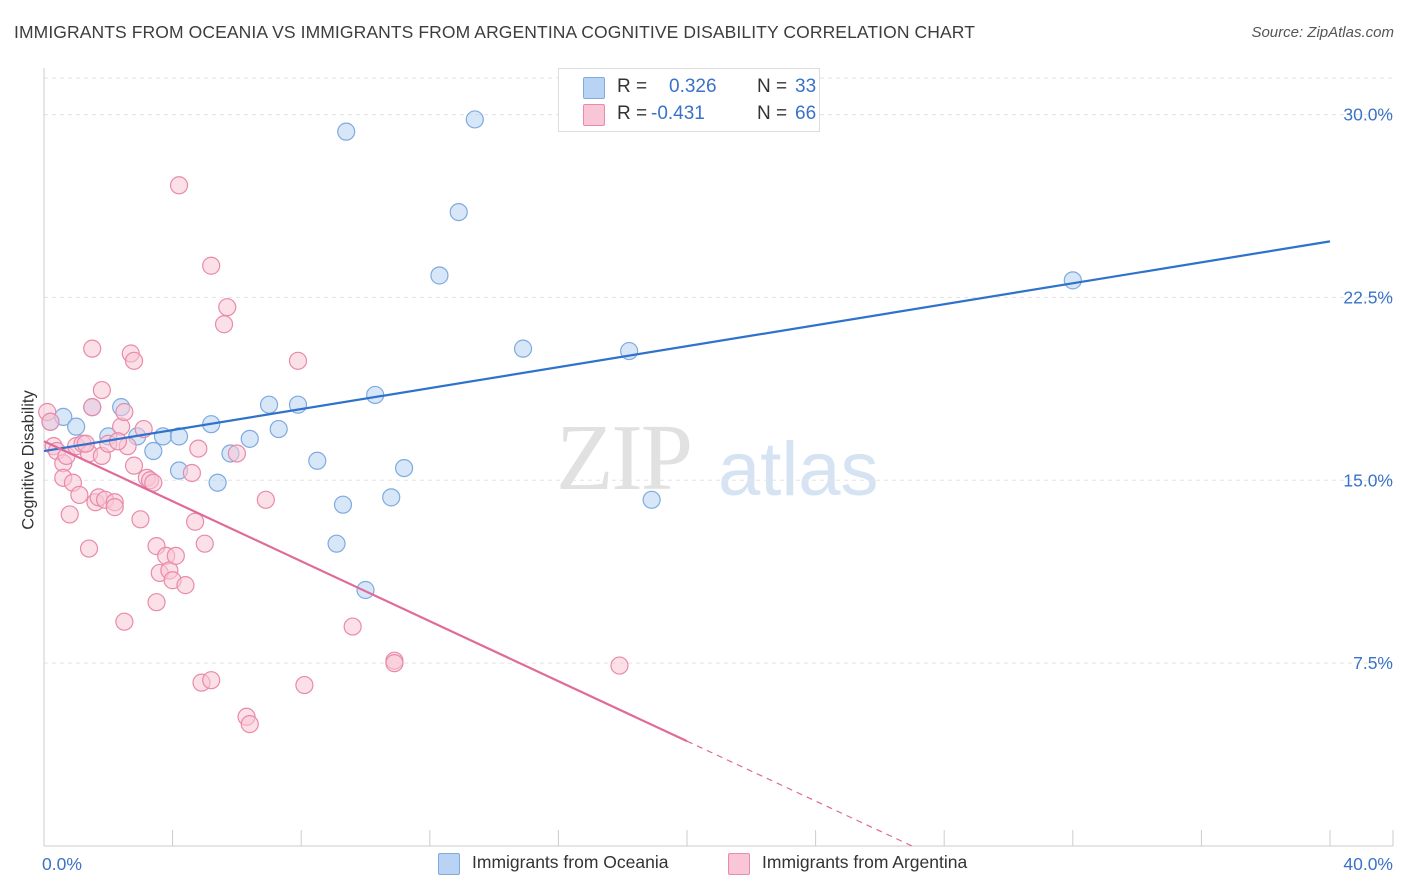  Describe the element at coordinates (624, 458) in the screenshot. I see `watermark-zip: ZIP` at that location.